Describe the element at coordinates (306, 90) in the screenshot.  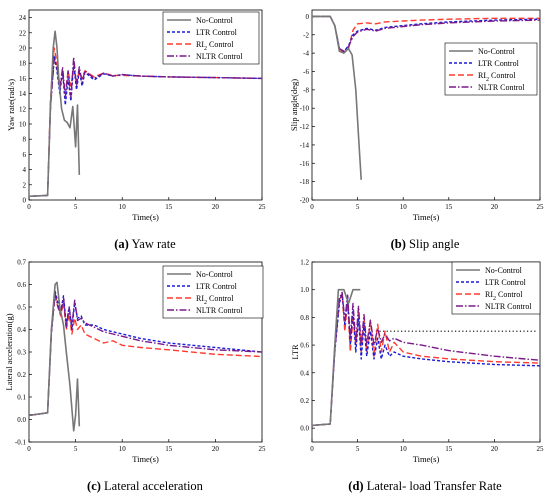
I see `y-tick-label: -8` at that location.